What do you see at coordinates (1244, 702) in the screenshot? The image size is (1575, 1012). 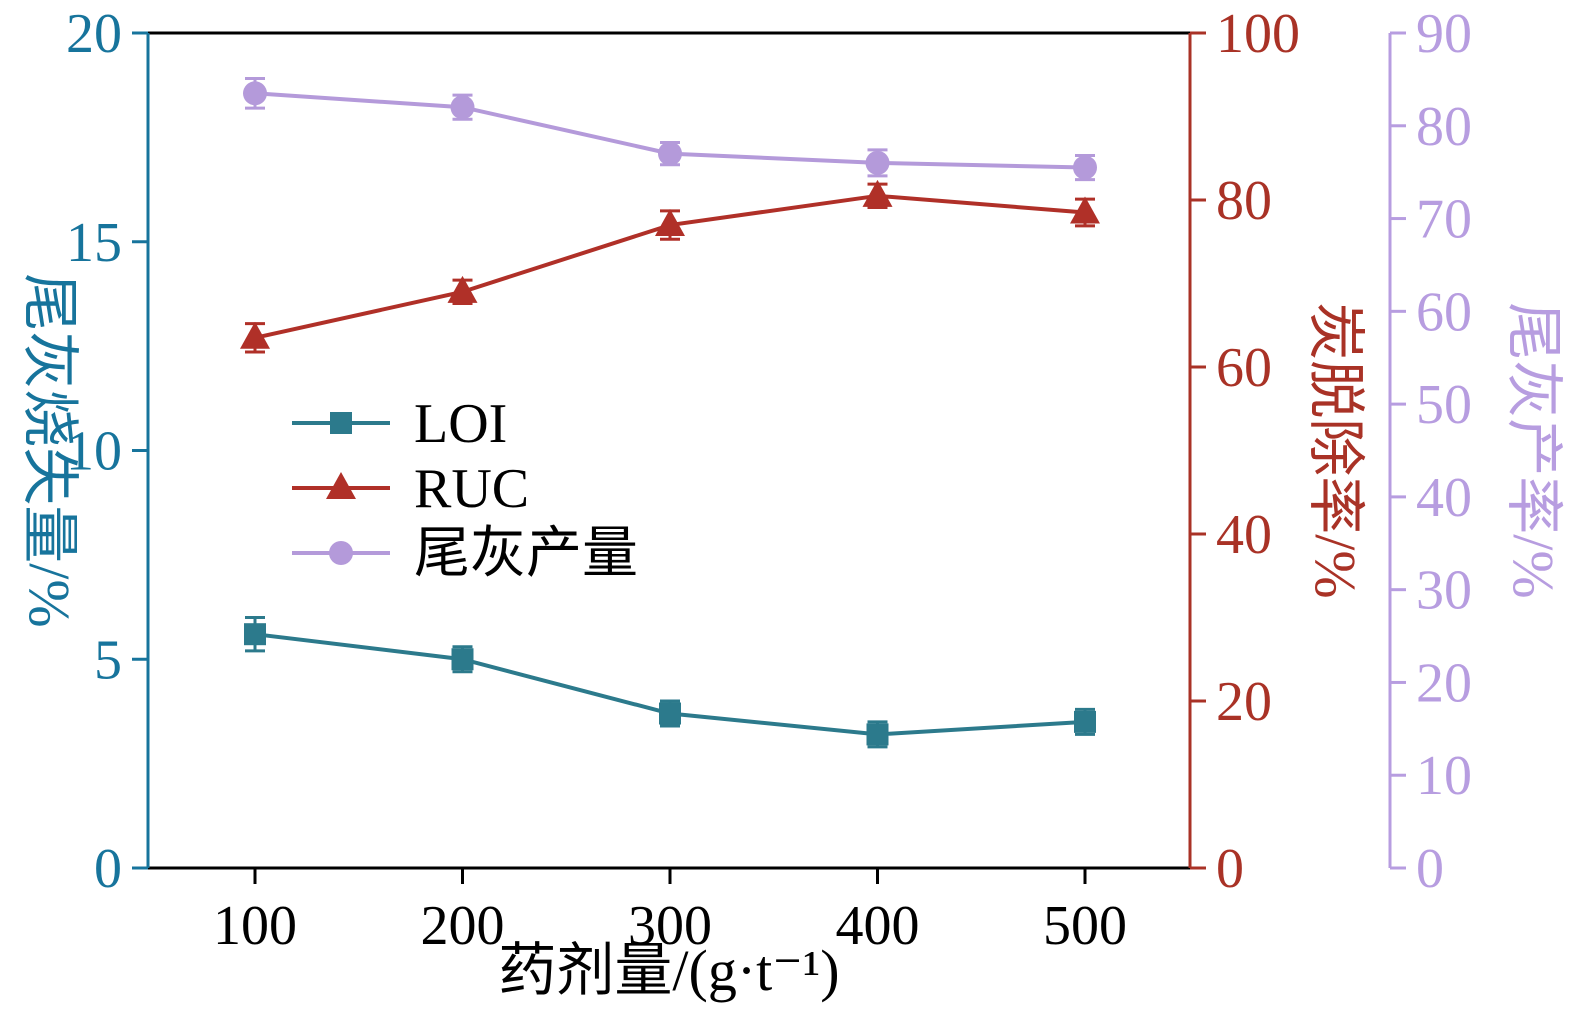 I see `right1-tick-label: 20` at bounding box center [1244, 702].